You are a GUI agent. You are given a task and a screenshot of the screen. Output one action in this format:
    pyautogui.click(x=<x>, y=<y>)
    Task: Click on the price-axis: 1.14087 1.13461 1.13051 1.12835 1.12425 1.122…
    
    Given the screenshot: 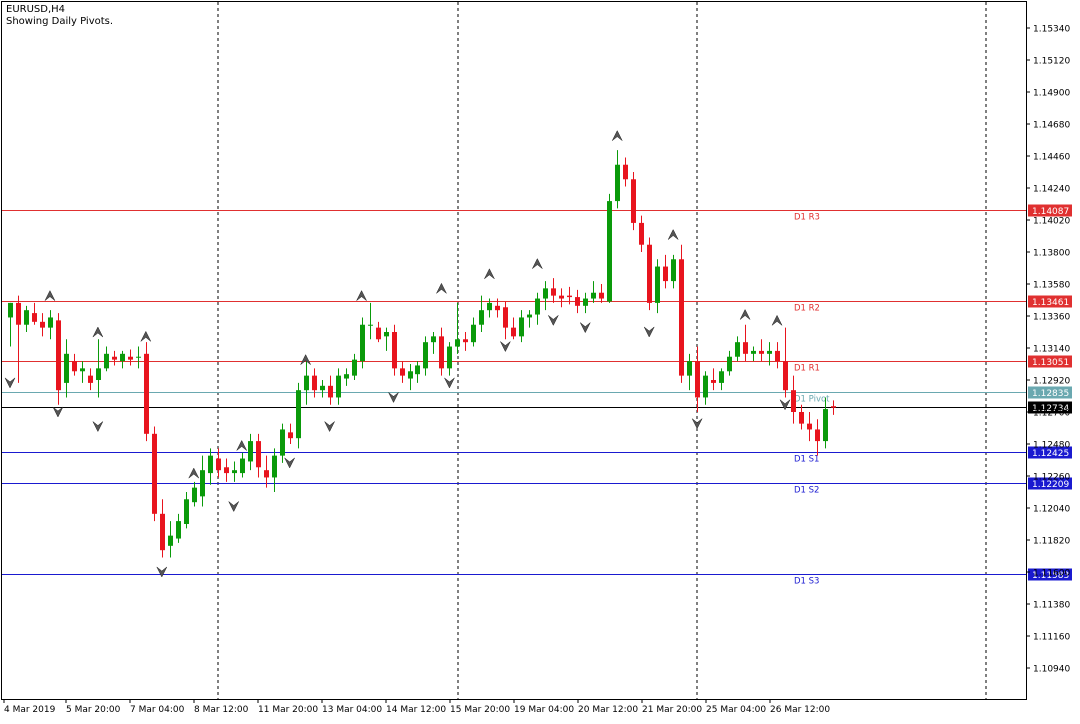 What is the action you would take?
    pyautogui.click(x=1049, y=350)
    